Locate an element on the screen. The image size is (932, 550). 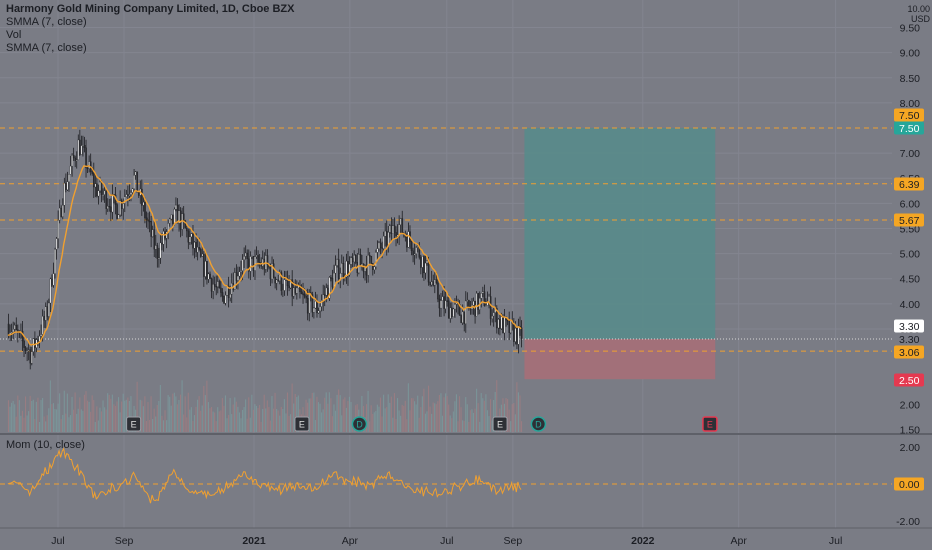
time-axis-tick: 2021 is located at coordinates (254, 541).